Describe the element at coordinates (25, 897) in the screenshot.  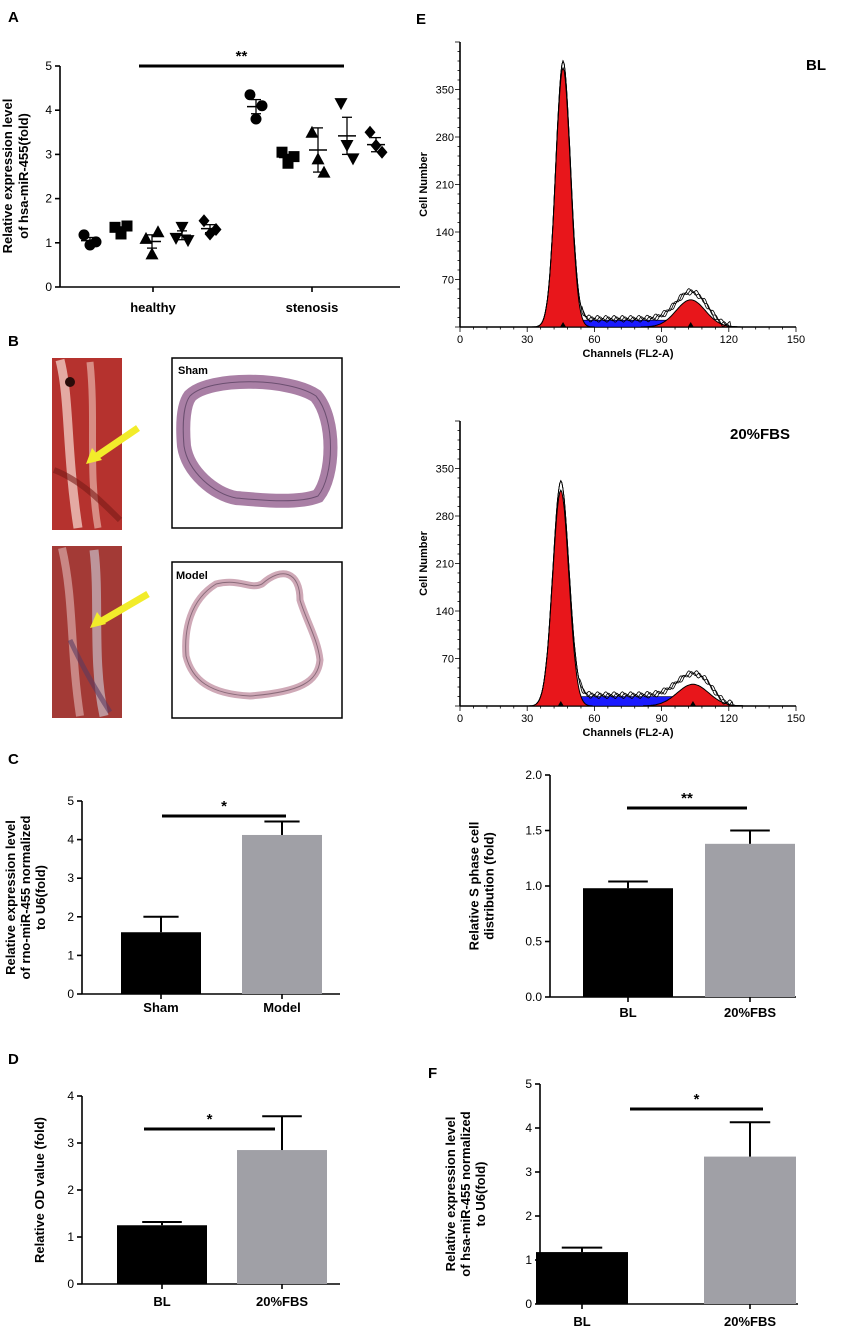
I see `y-axis-label: of rno-miR-455 normalized` at that location.